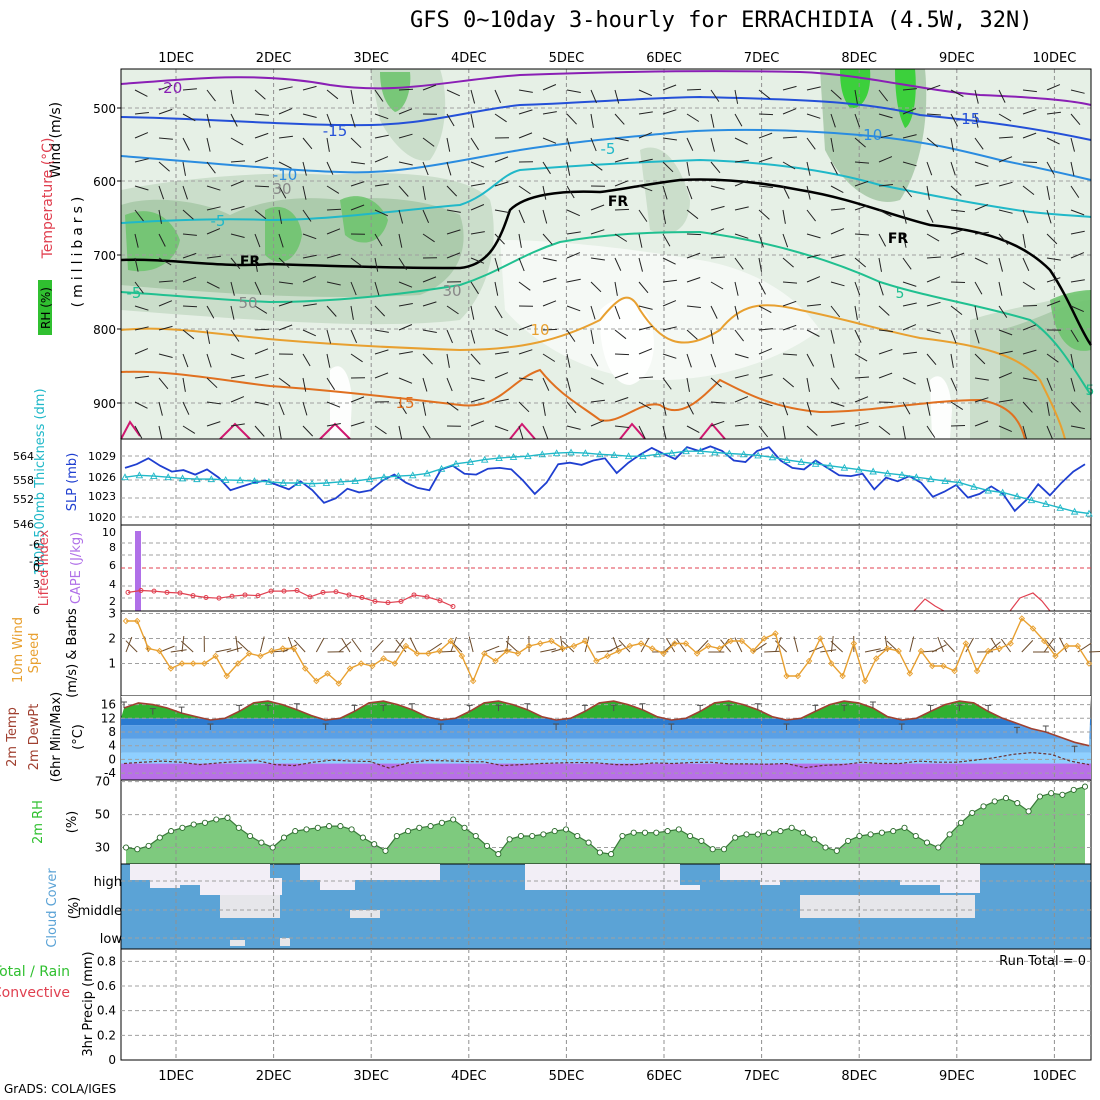 The image size is (1100, 1100). I want to click on cloud-level-label: low, so click(111, 939).